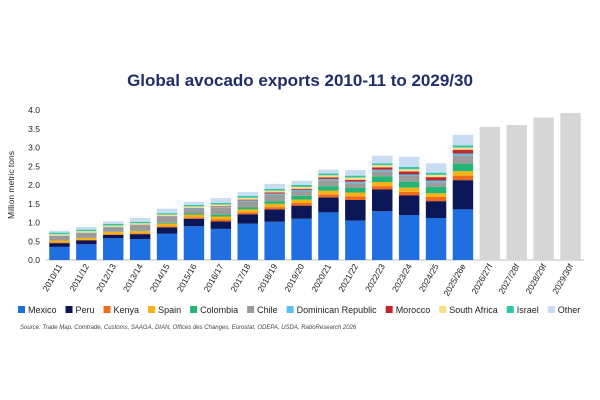 The image size is (600, 400). What do you see at coordinates (294, 278) in the screenshot?
I see `x-tick-label: 2019/20` at bounding box center [294, 278].